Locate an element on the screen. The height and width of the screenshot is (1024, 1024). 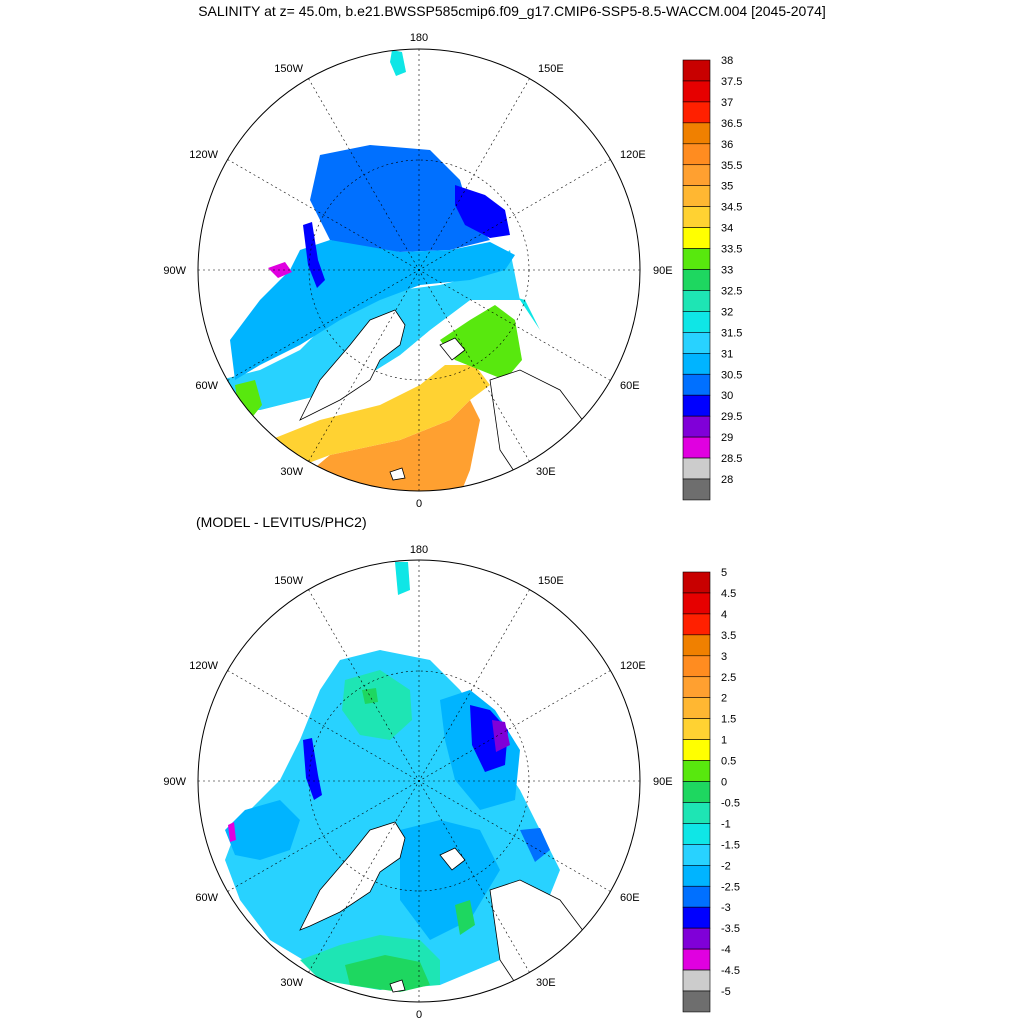
colorbar-tick-label: -2 is located at coordinates (726, 866).